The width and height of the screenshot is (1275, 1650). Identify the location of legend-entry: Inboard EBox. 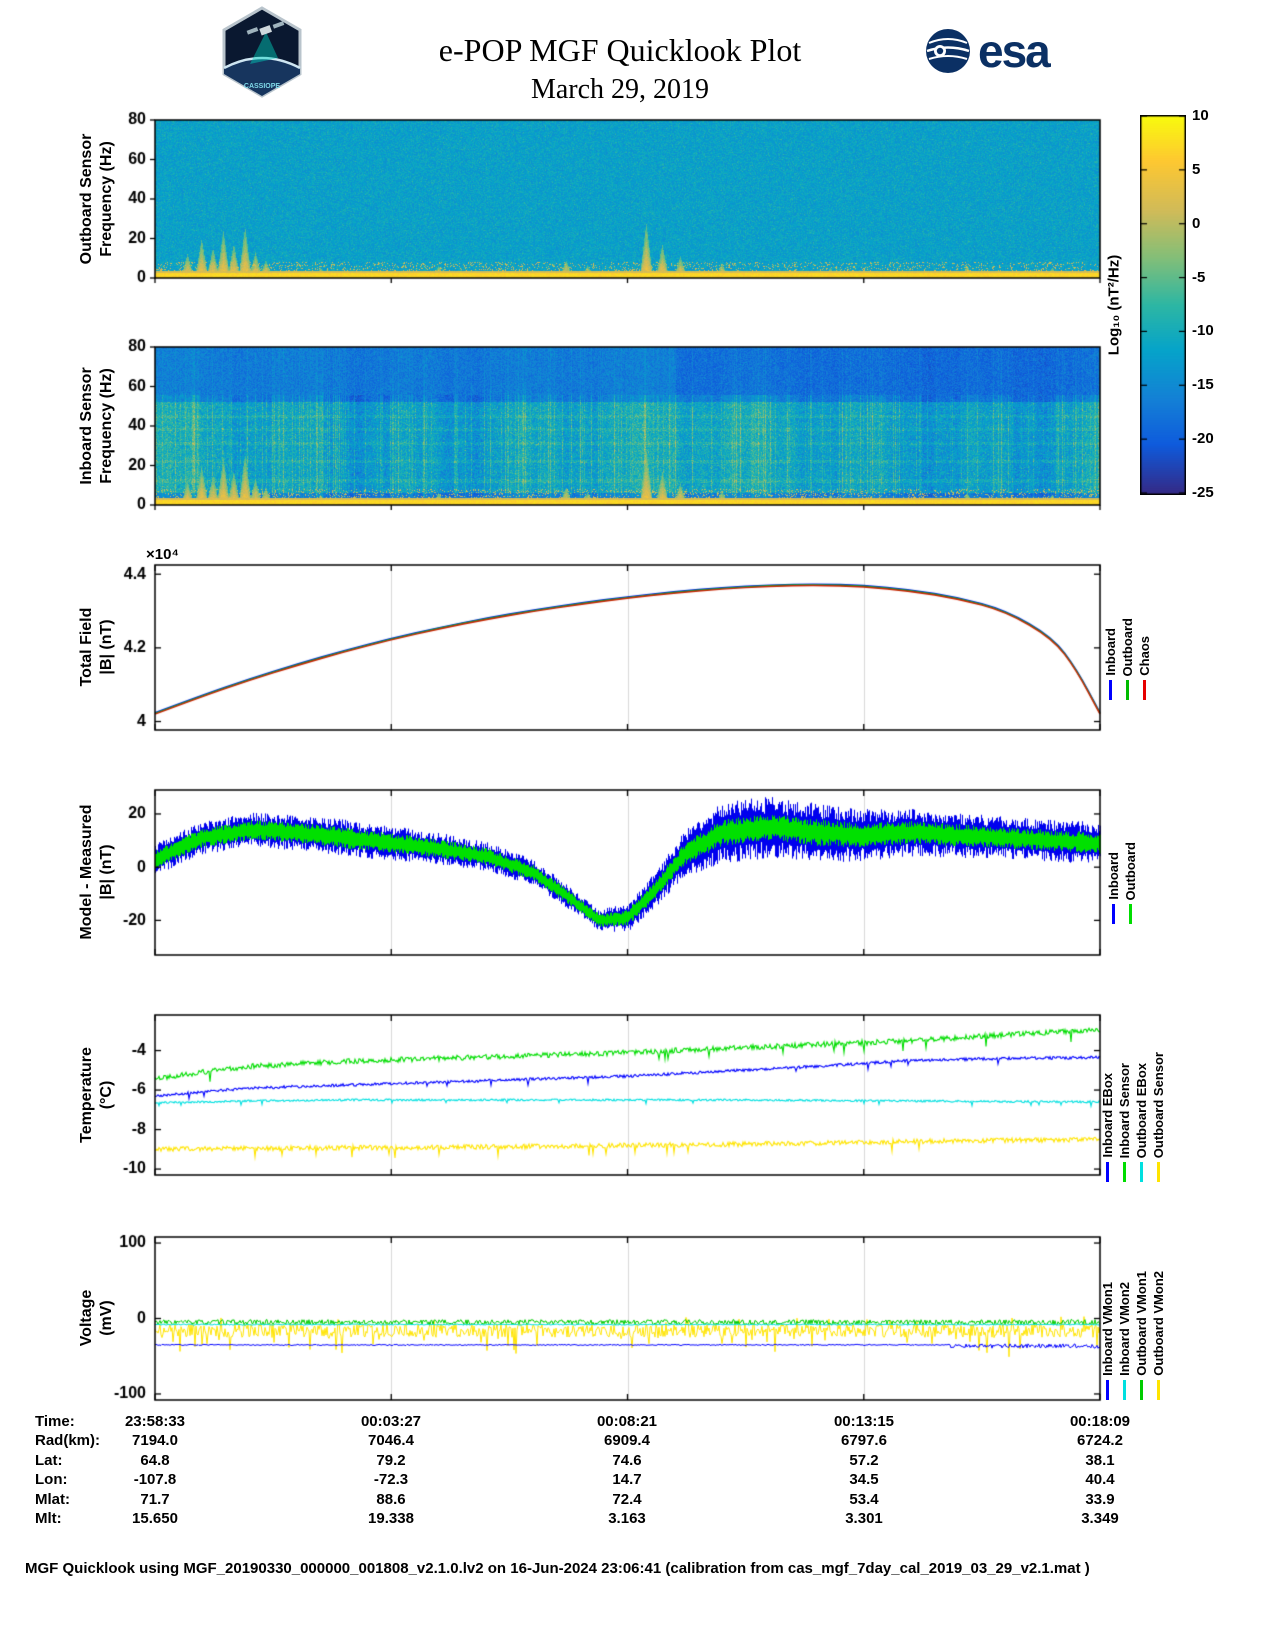
(1107, 1096).